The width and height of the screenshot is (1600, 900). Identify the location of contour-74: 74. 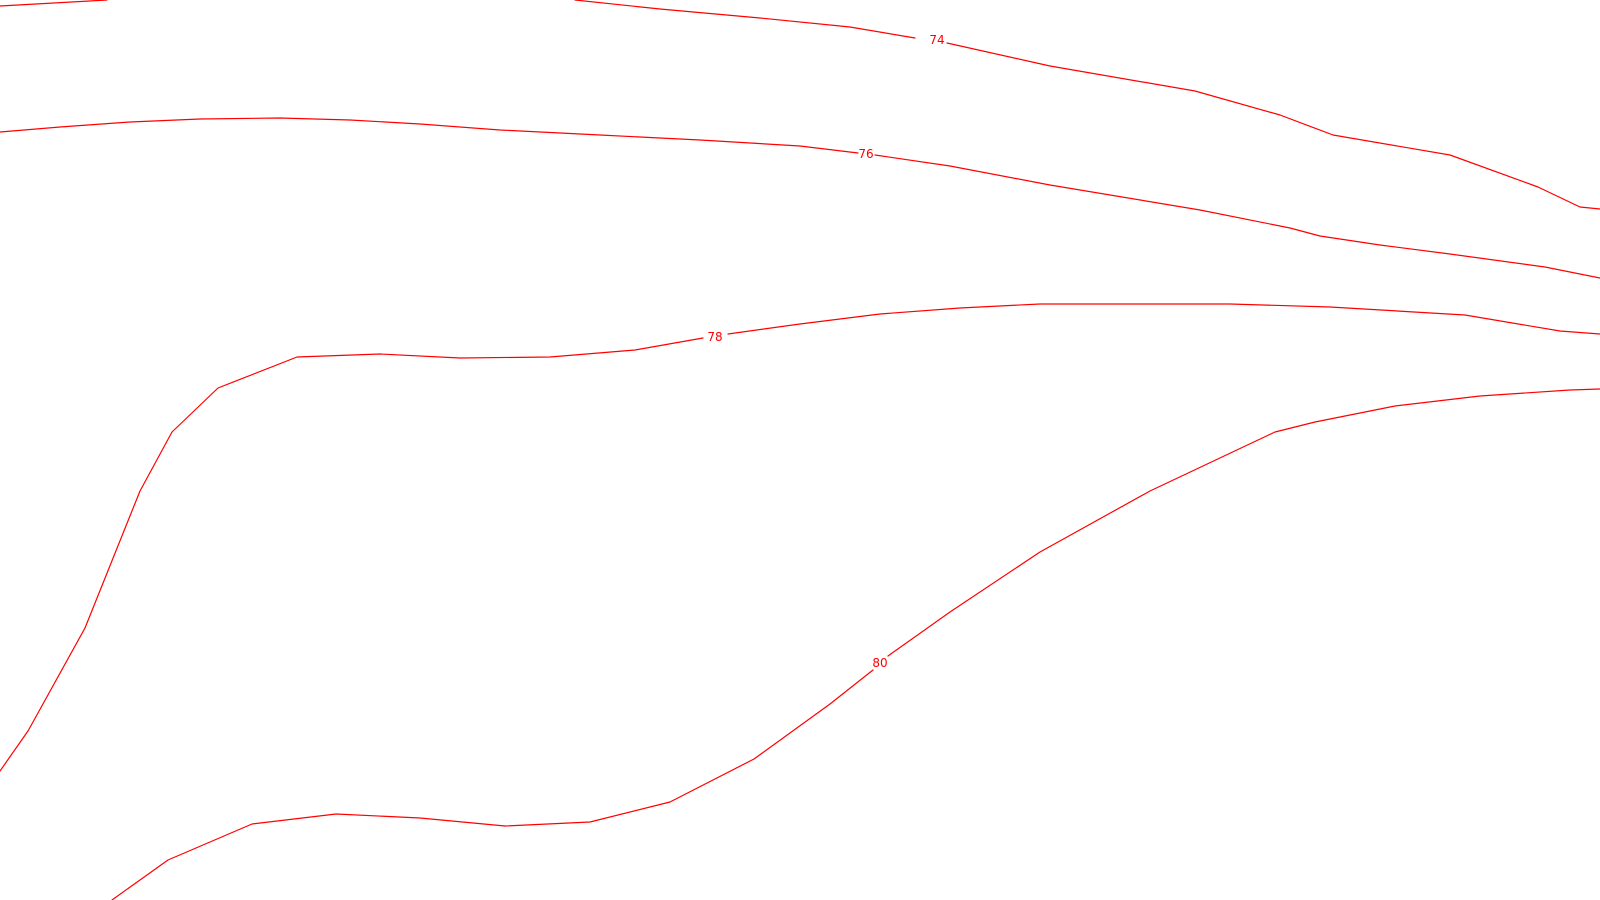
(1087, 105).